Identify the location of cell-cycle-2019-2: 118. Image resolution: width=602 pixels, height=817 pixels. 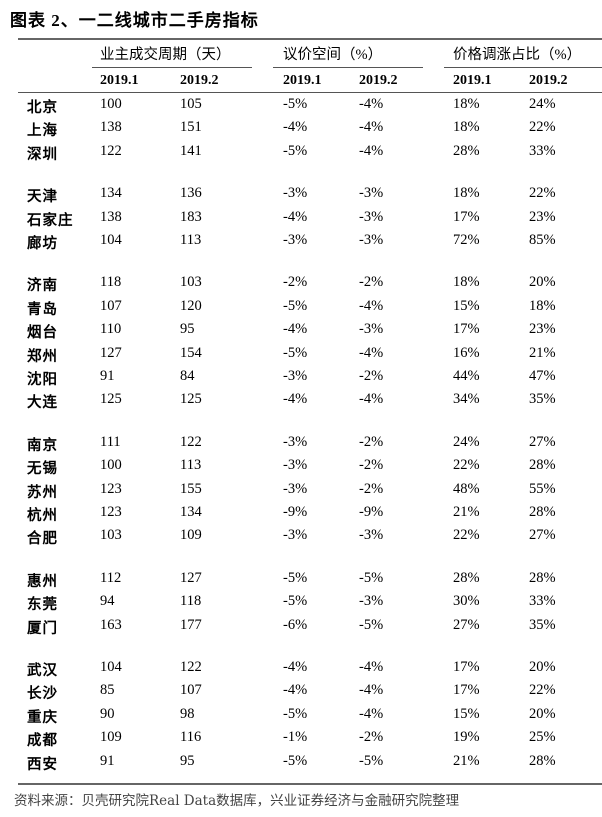
(191, 601).